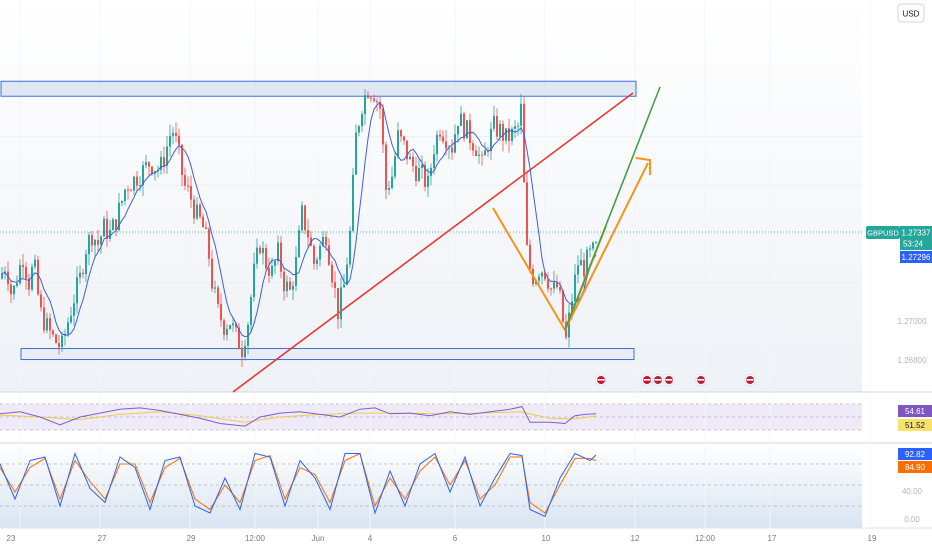 The image size is (932, 555). I want to click on projection-arrow-line, so click(606, 246).